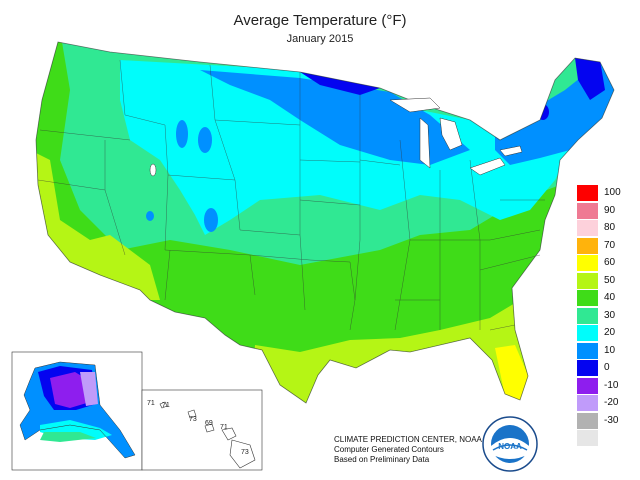 The width and height of the screenshot is (640, 480). I want to click on map-subtitle: January 2015, so click(320, 39).